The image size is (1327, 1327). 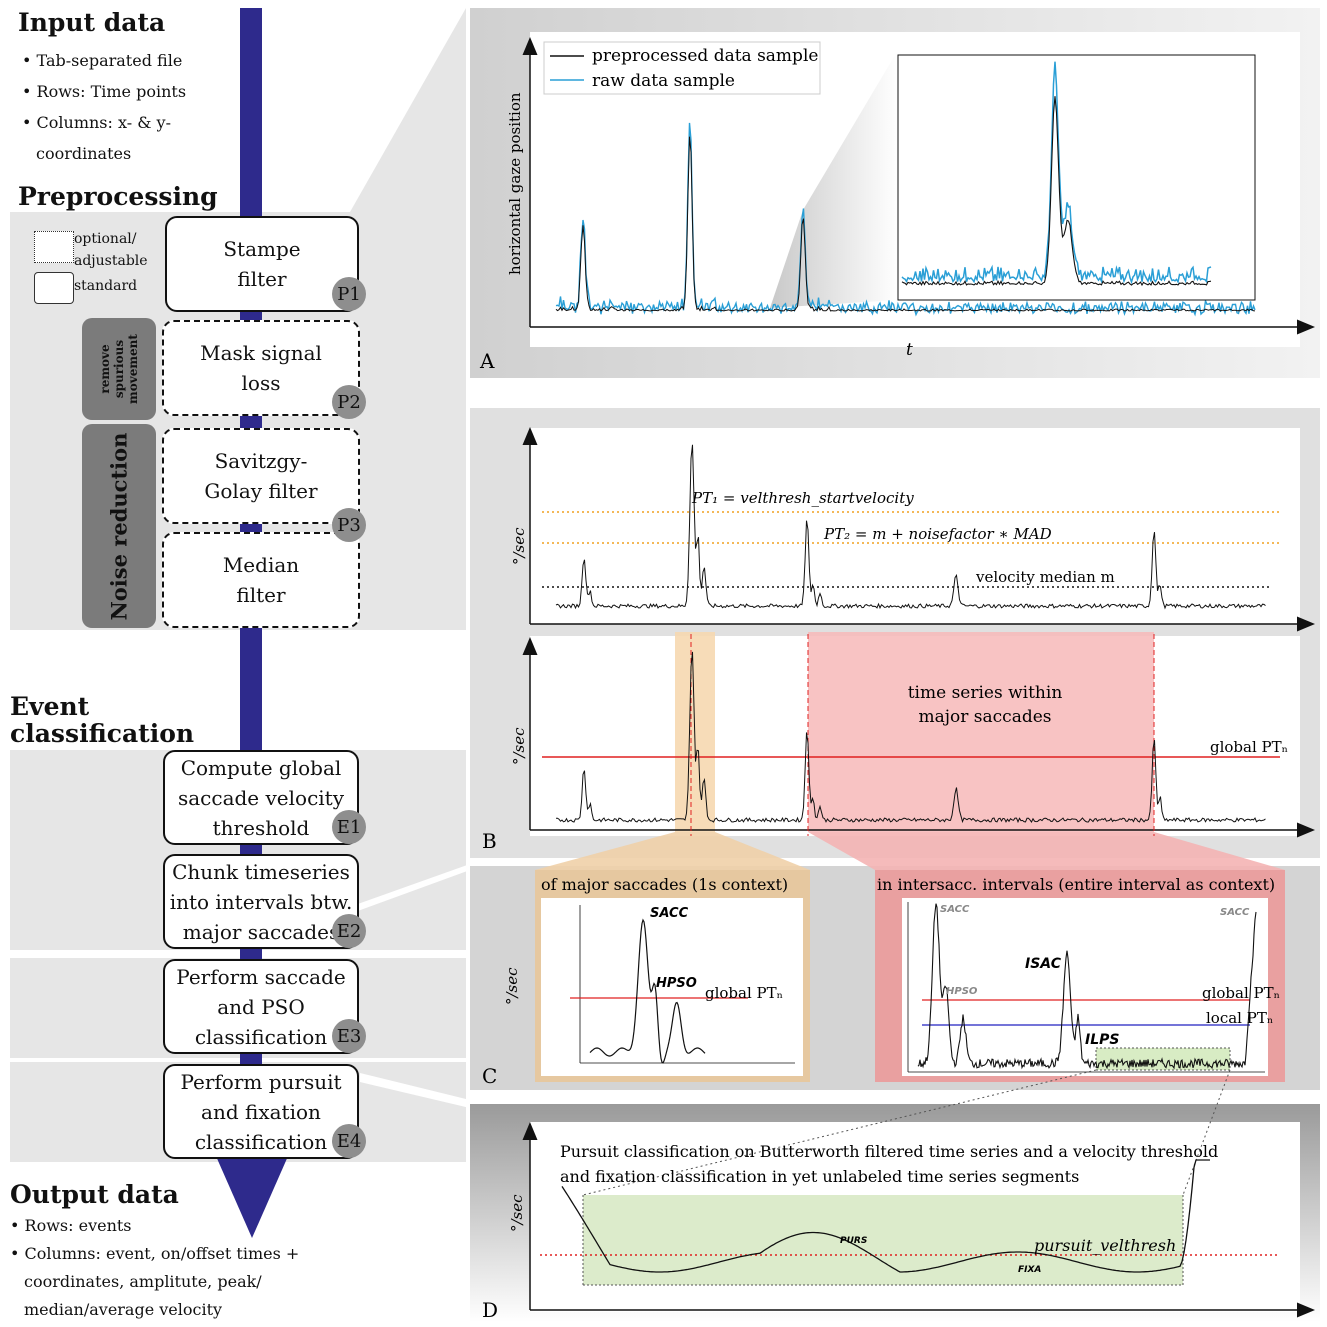 I want to click on saccade-subpanel-title: of major saccades (1s context), so click(x=664, y=884).